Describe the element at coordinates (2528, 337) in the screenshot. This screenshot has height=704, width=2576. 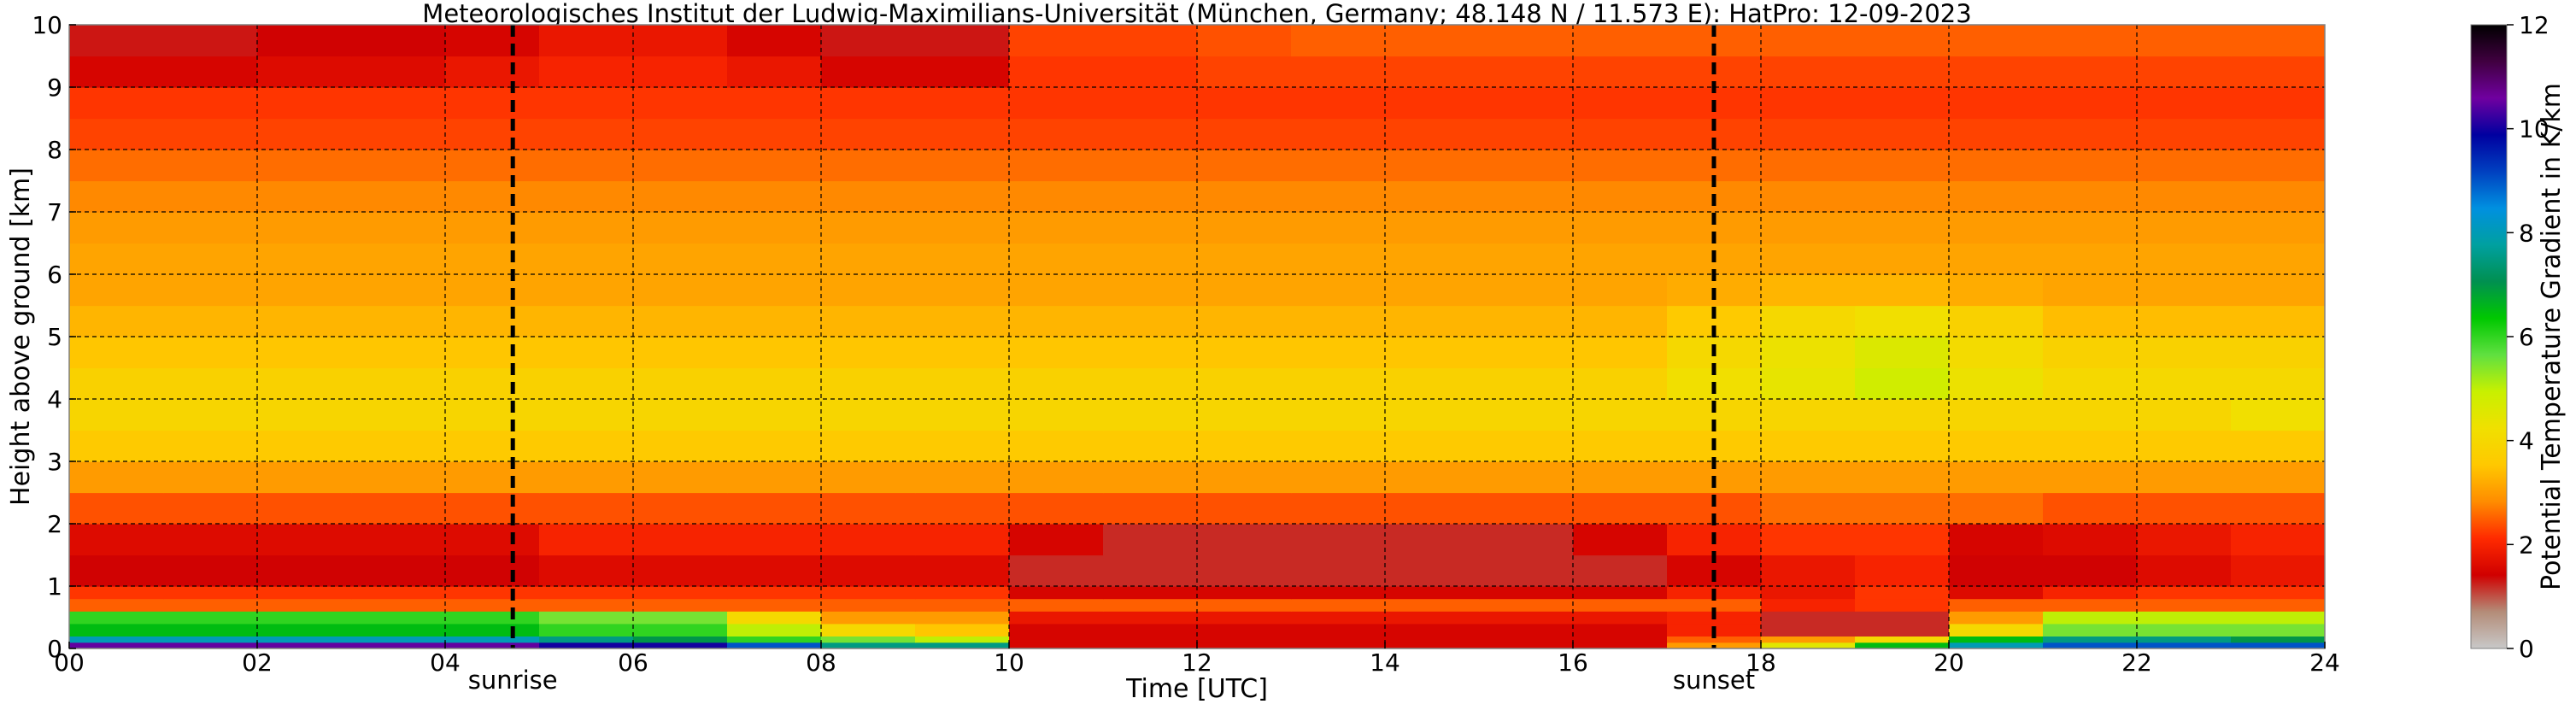
I see `colorbar-ticks: 0 2 4 6 8 10 12` at that location.